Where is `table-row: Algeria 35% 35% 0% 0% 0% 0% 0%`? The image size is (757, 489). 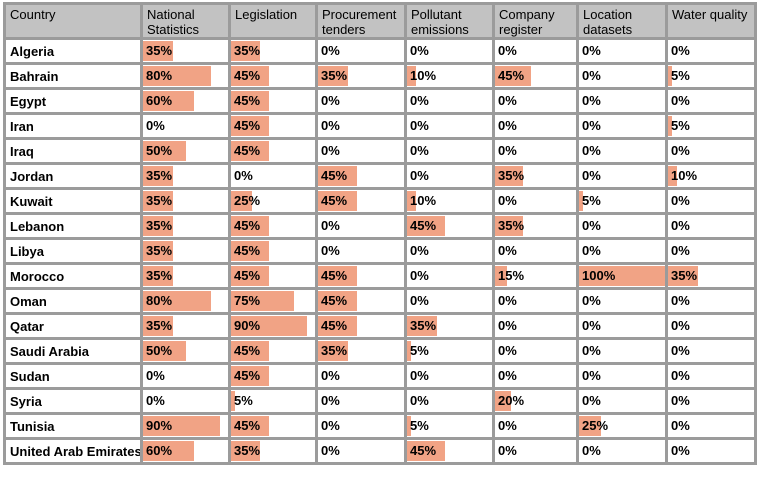
table-row: Algeria 35% 35% 0% 0% 0% 0% 0% is located at coordinates (380, 51).